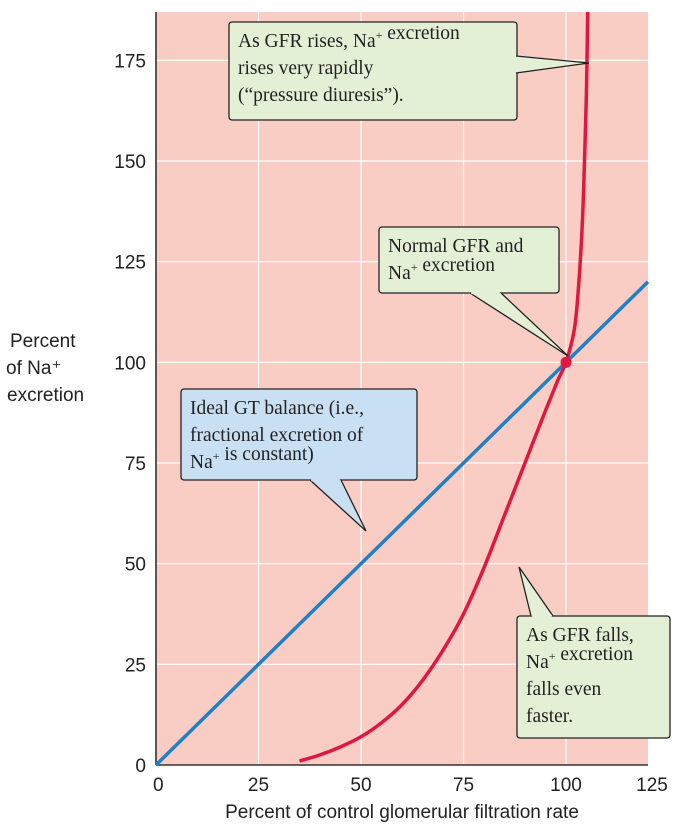  I want to click on normal-point, so click(566, 362).